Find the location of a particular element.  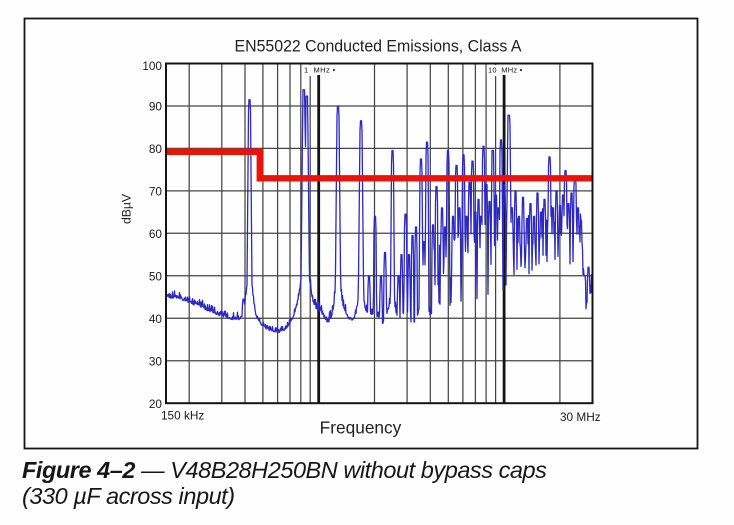

svg-text: 30 is located at coordinates (156, 361).